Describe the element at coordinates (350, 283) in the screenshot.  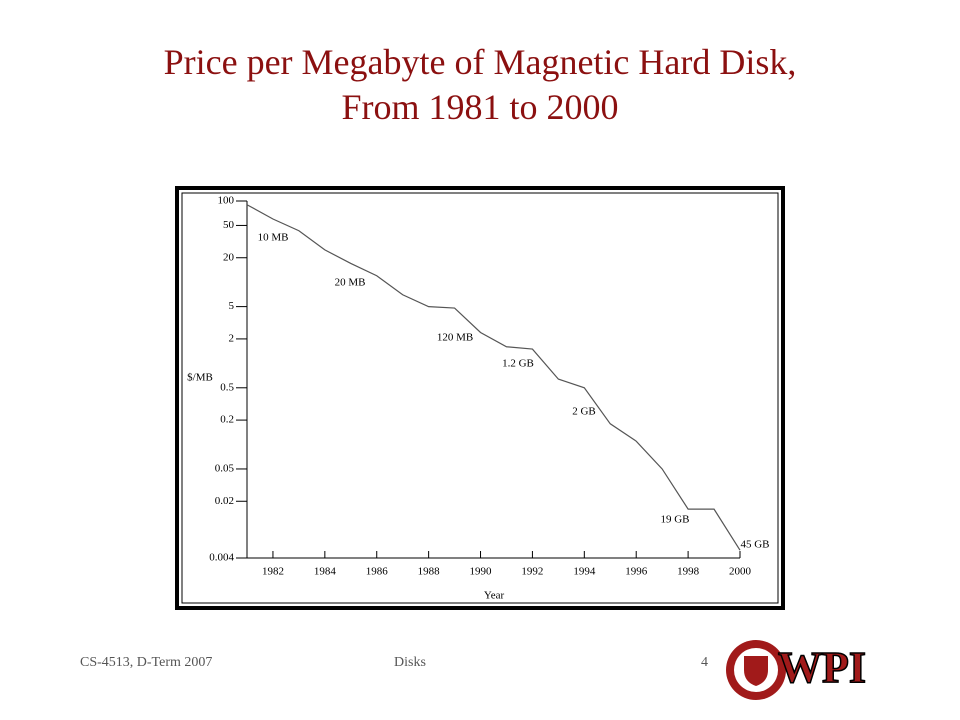
I see `annotation: 20 MB` at that location.